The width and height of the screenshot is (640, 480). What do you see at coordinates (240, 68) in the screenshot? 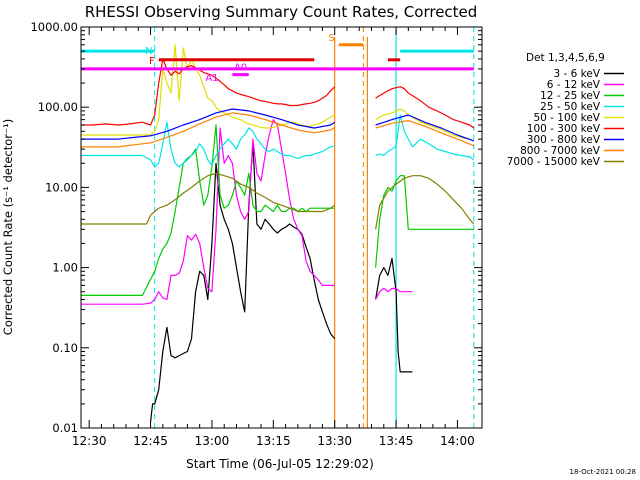
I see `flag-label-4: A0` at bounding box center [240, 68].